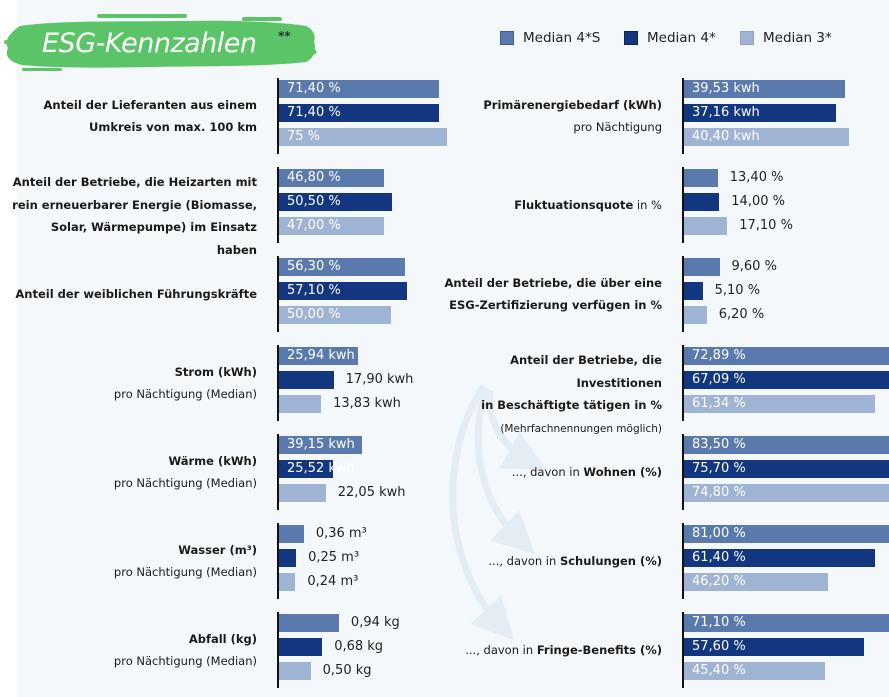 The height and width of the screenshot is (697, 889). I want to click on legend-label: Median 3*, so click(797, 38).